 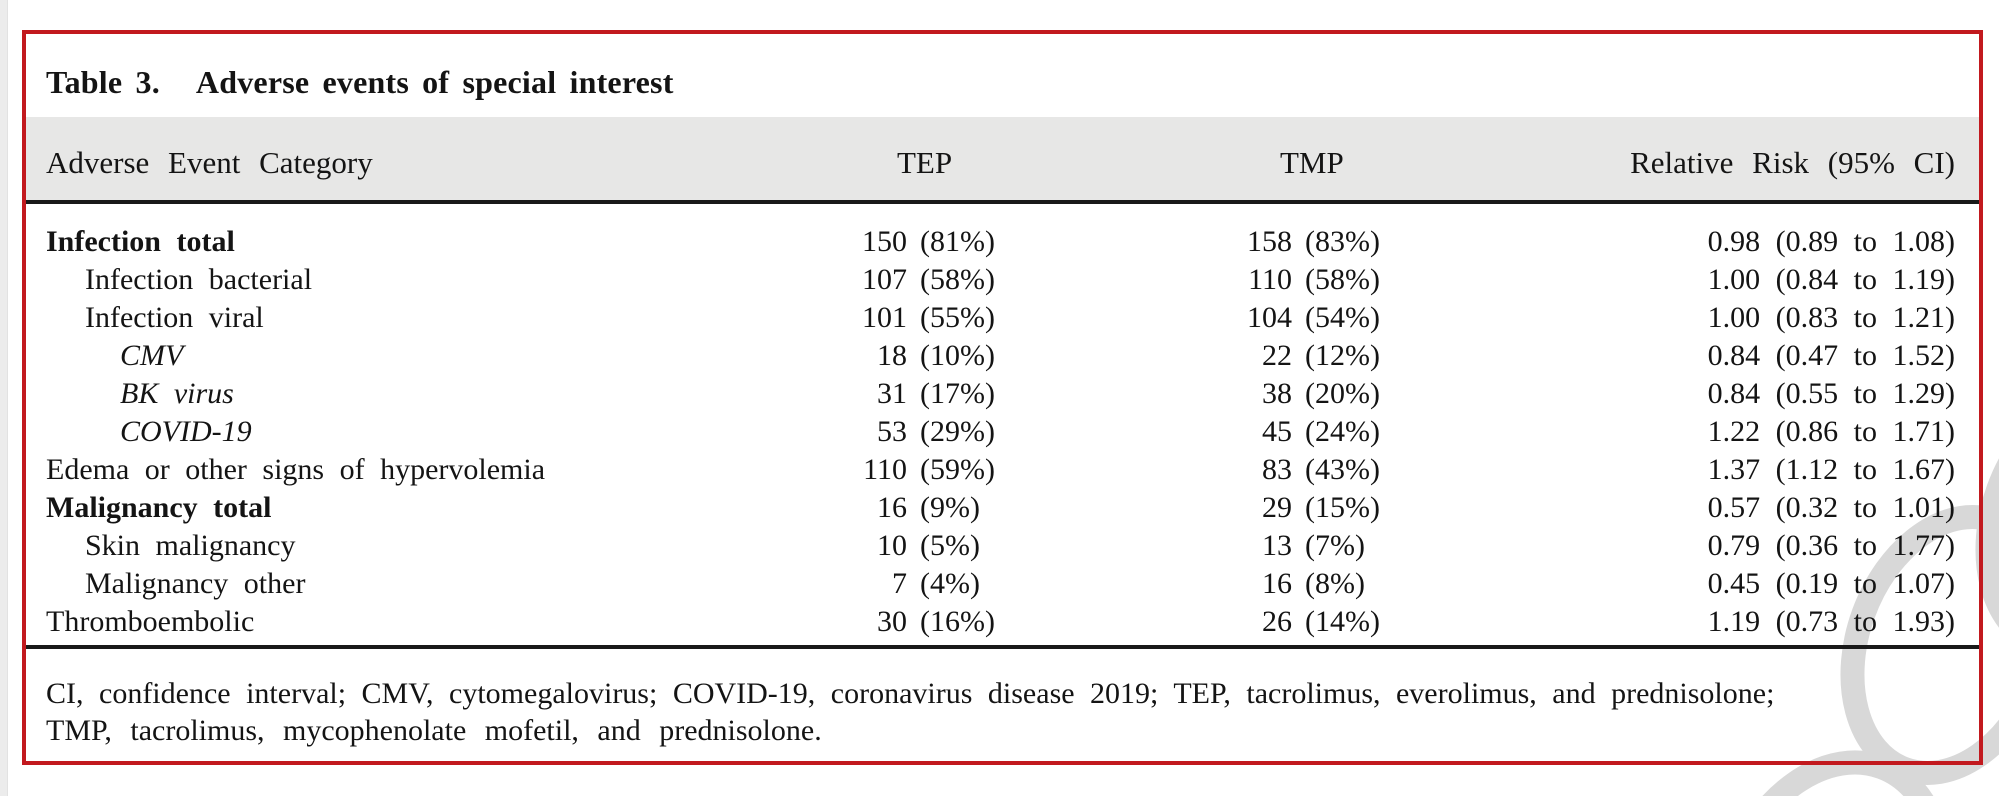 What do you see at coordinates (1002, 202) in the screenshot?
I see `header-bottom-rule` at bounding box center [1002, 202].